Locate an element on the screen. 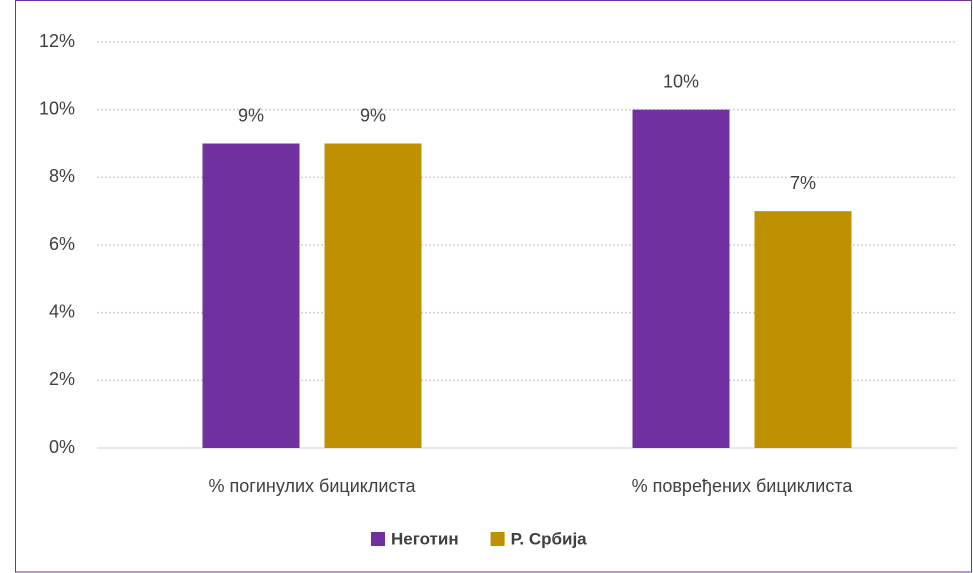  legend-label: Р. Србија is located at coordinates (549, 538).